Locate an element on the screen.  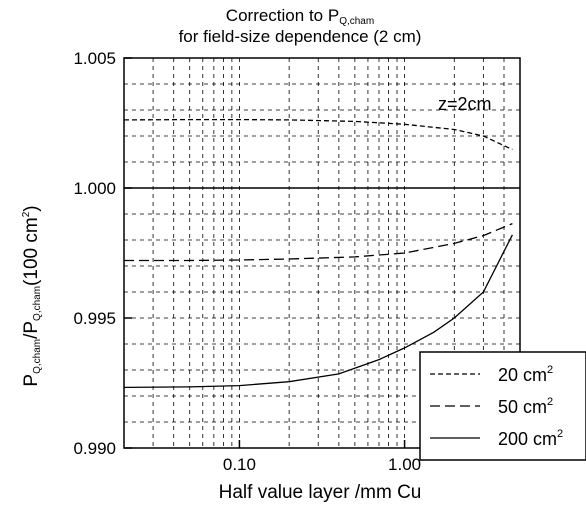
ylabel-rest: (100 cm is located at coordinates (31, 251).